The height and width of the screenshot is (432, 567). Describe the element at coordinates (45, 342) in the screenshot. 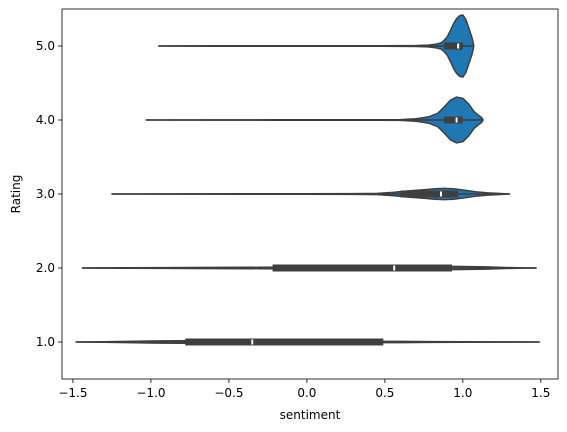

I see `y-tick-label: 1.0` at that location.